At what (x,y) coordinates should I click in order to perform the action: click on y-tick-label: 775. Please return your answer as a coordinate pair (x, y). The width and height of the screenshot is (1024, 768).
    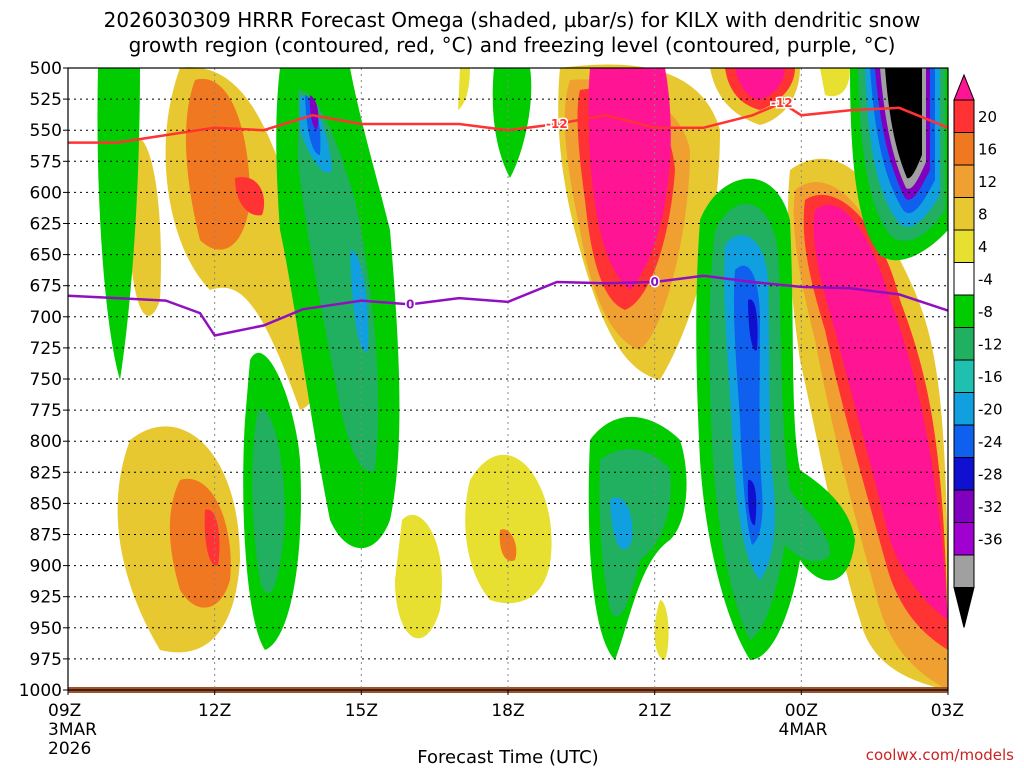
    Looking at the image, I should click on (46, 411).